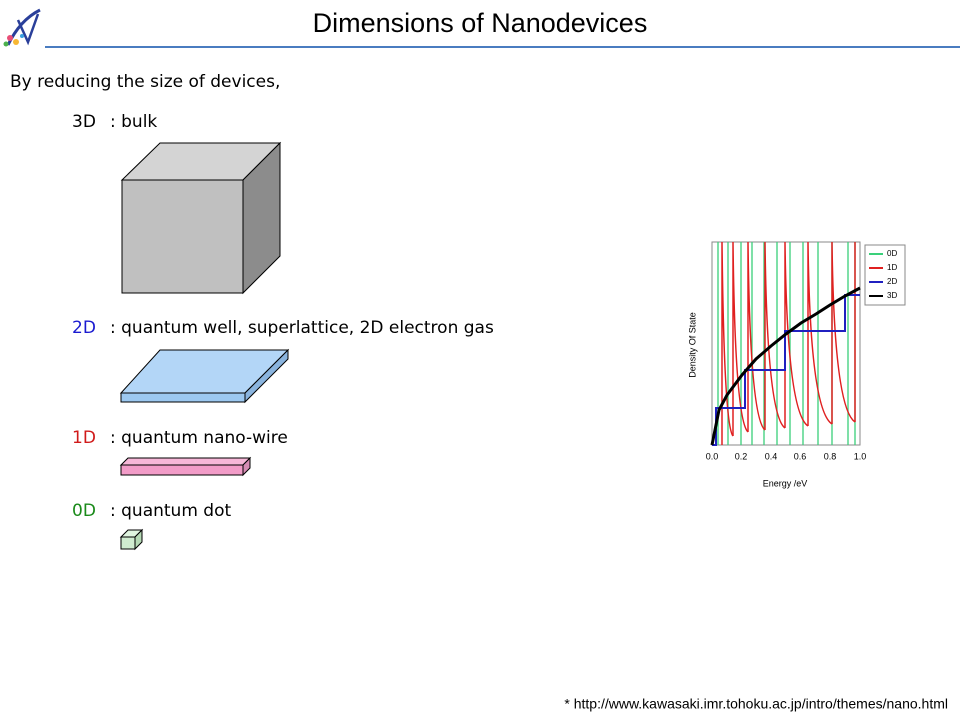 The image size is (960, 720). Describe the element at coordinates (860, 456) in the screenshot. I see `x-tick-label: 1.0` at that location.